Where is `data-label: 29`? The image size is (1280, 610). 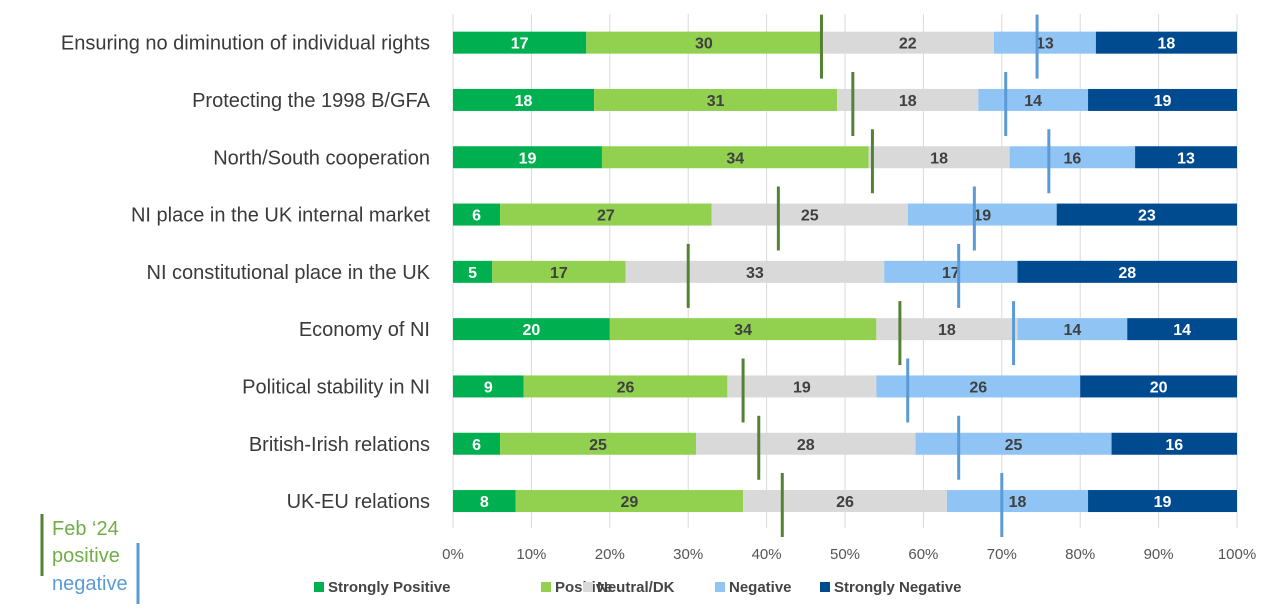
data-label: 29 is located at coordinates (630, 502).